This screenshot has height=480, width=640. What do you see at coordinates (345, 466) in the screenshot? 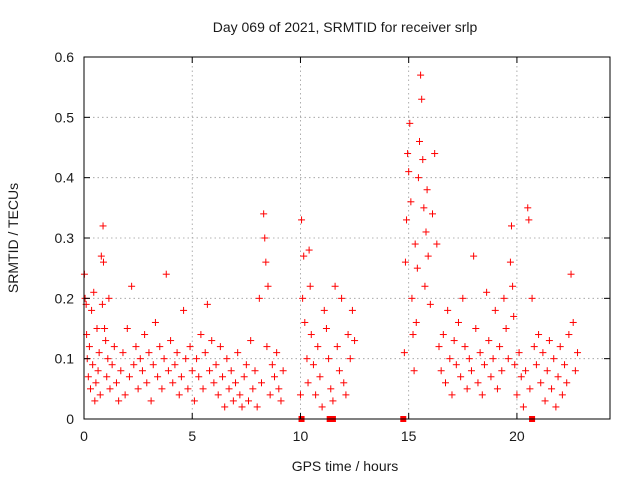
I see `x-axis-label: GPS time / hours` at bounding box center [345, 466].